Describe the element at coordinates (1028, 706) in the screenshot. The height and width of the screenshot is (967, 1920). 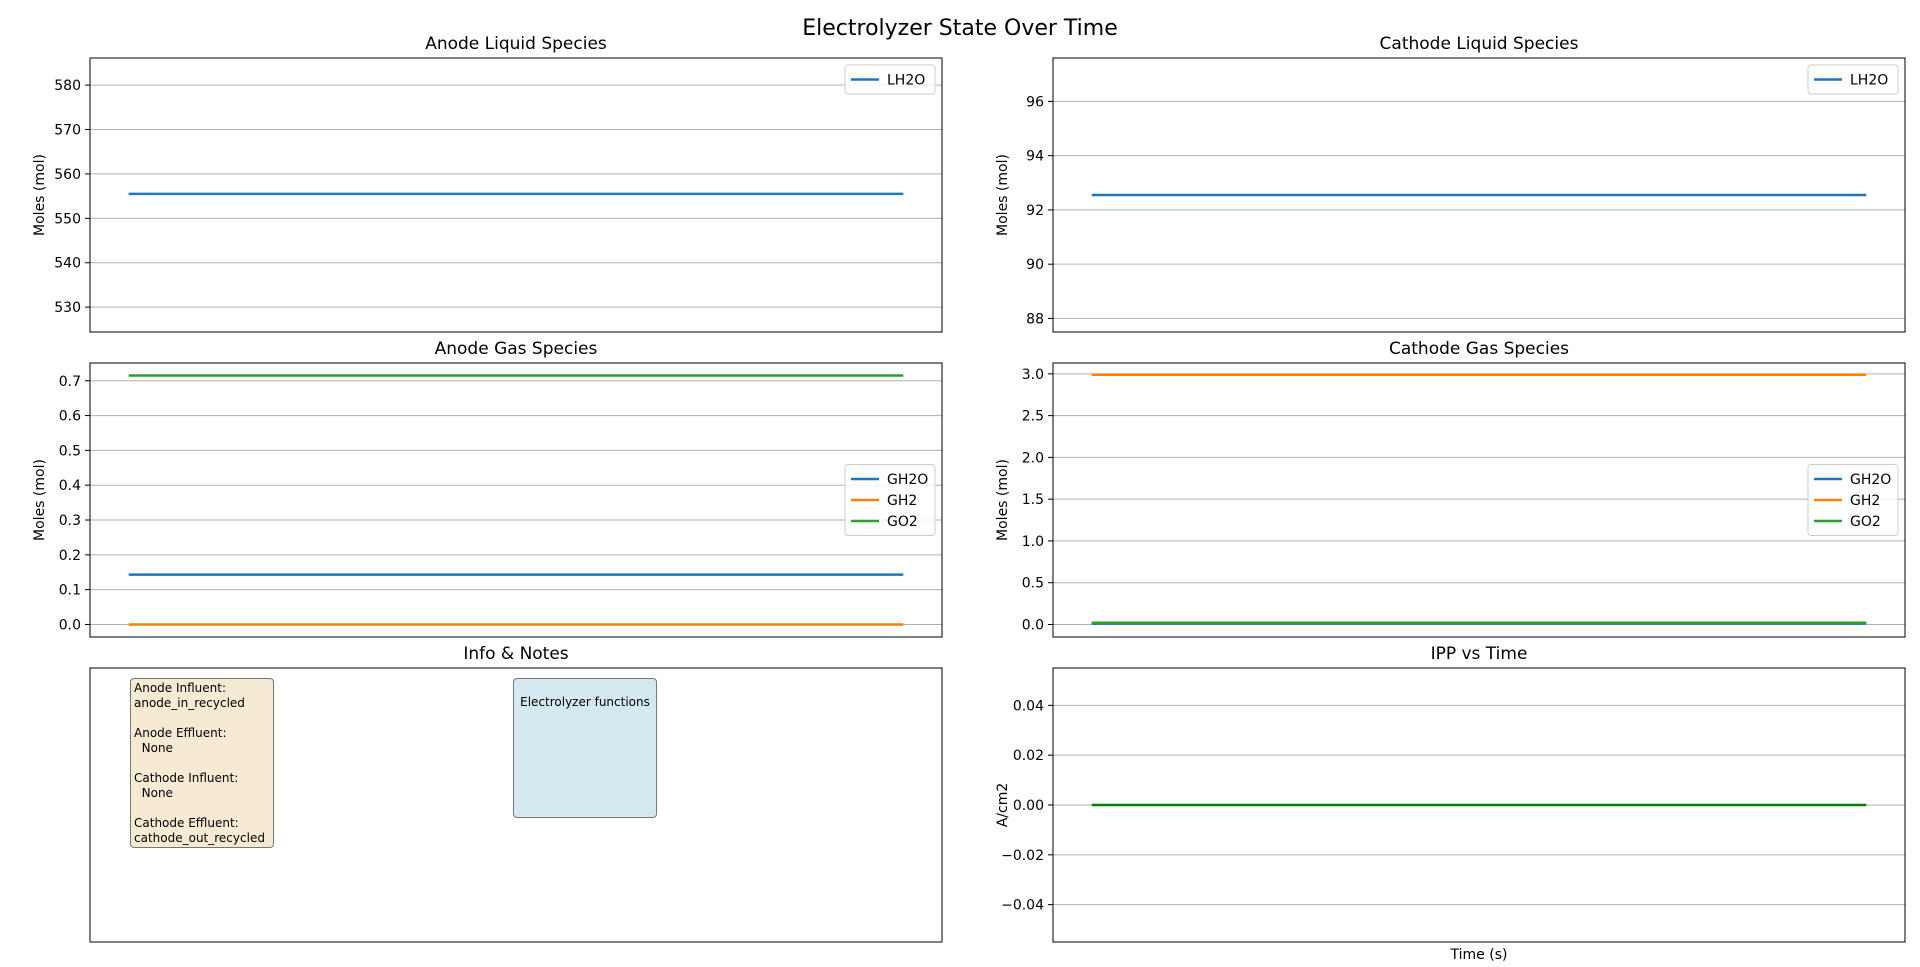
I see `y-tick-label: 0.04` at that location.